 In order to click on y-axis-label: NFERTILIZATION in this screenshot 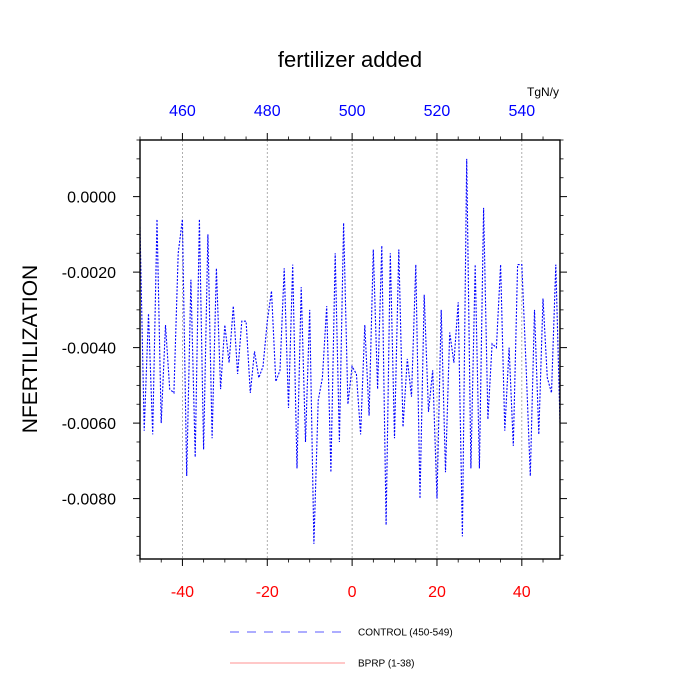, I will do `click(30, 349)`.